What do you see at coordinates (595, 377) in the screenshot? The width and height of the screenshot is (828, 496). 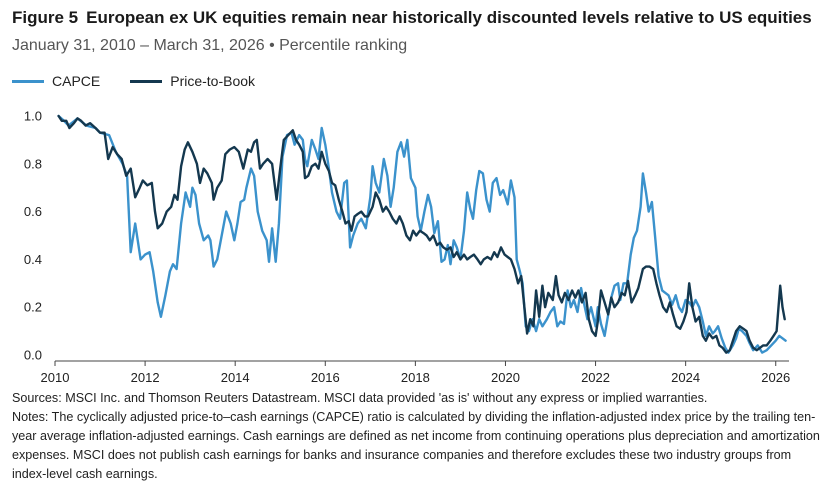 I see `x-tick-label: 2022` at bounding box center [595, 377].